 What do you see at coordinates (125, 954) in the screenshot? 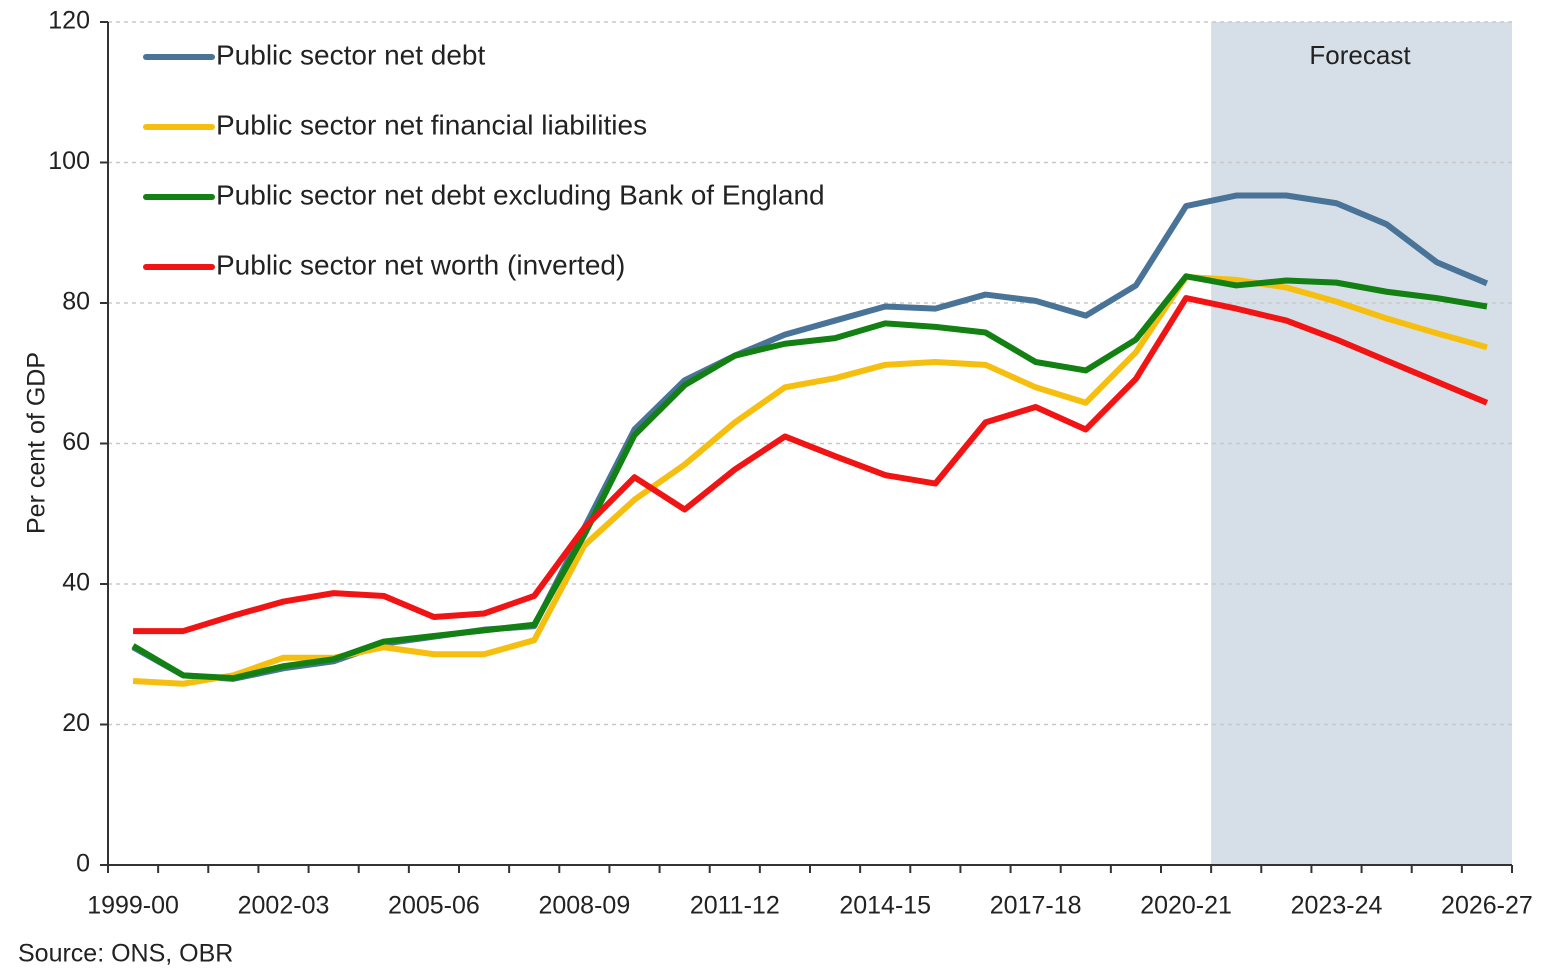
I see `source: Source: ONS, OBR` at bounding box center [125, 954].